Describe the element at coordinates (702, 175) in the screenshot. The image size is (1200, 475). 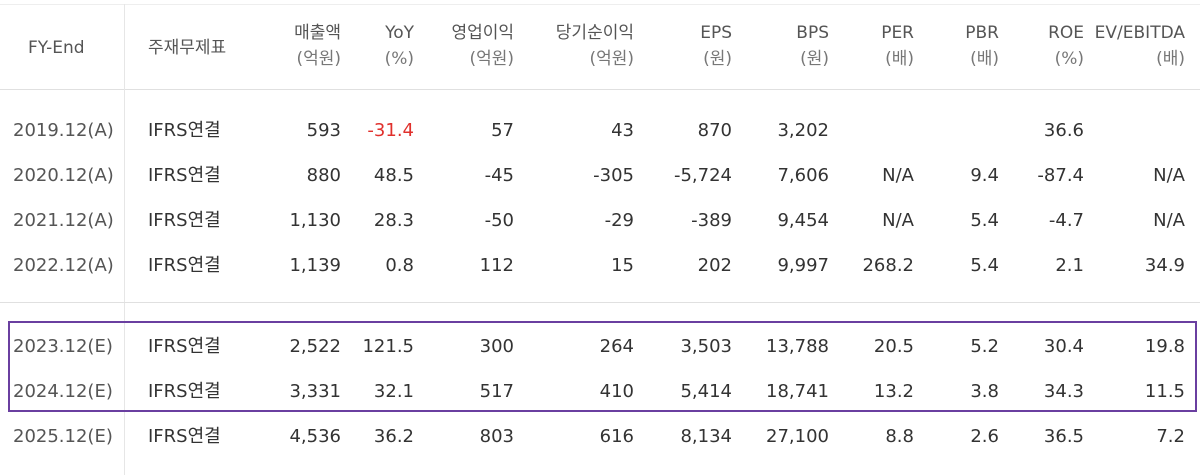
I see `cell-eps: -5,724` at that location.